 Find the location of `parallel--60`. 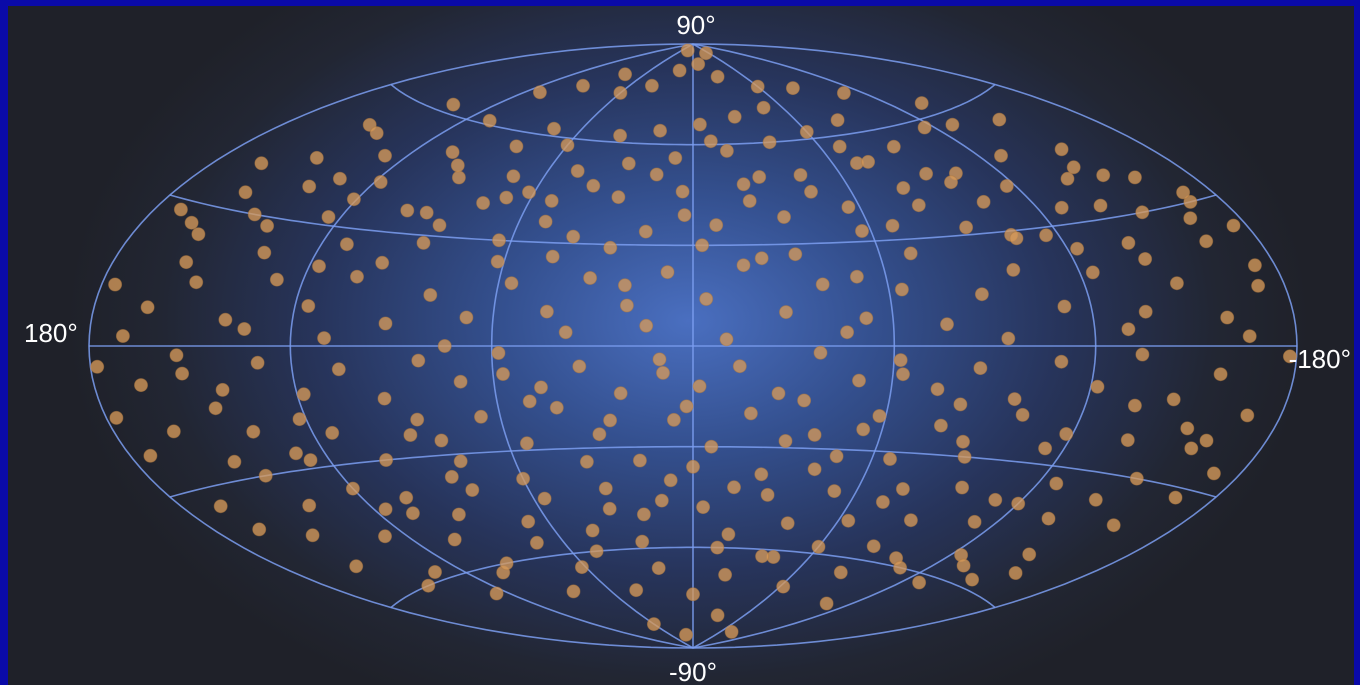

parallel--60 is located at coordinates (693, 577).